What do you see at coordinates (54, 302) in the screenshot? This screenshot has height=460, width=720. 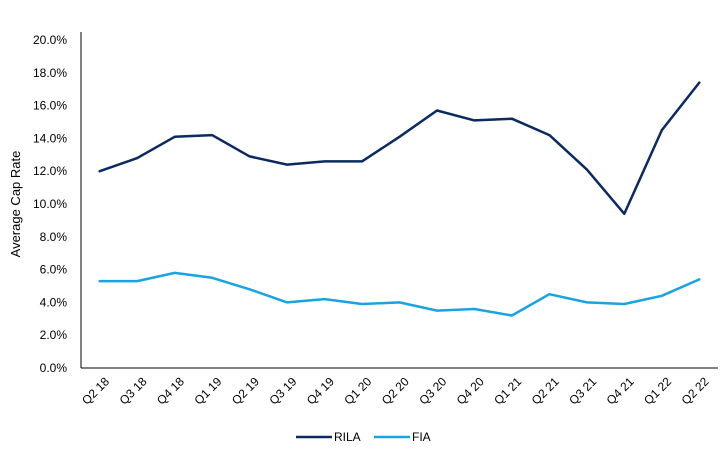 I see `y-tick-label: 4.0%` at bounding box center [54, 302].